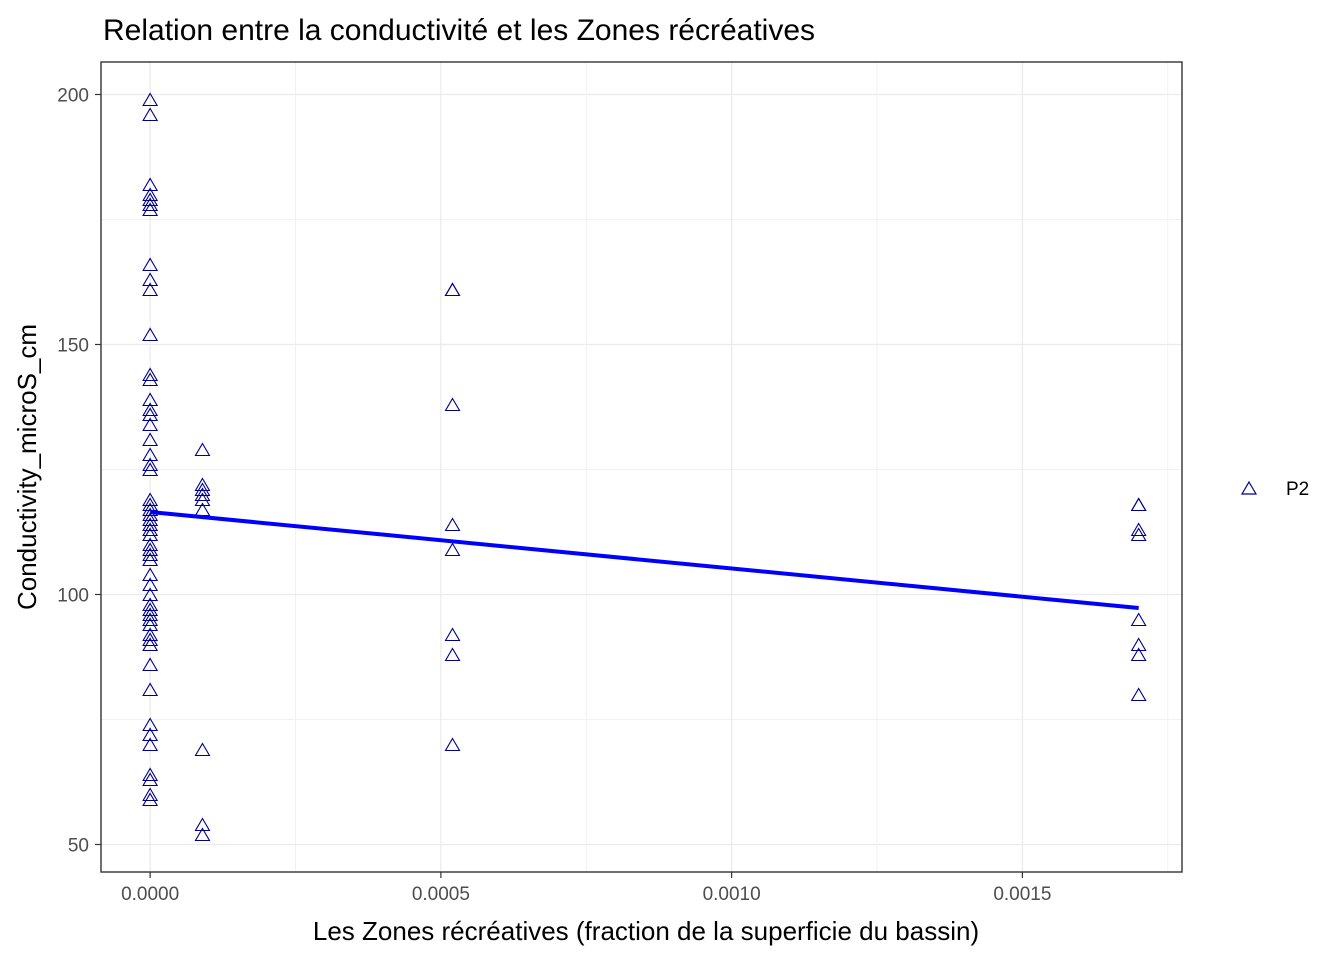 This screenshot has width=1344, height=960. I want to click on y-axis-label: Conductivity_microS_cm, so click(27, 467).